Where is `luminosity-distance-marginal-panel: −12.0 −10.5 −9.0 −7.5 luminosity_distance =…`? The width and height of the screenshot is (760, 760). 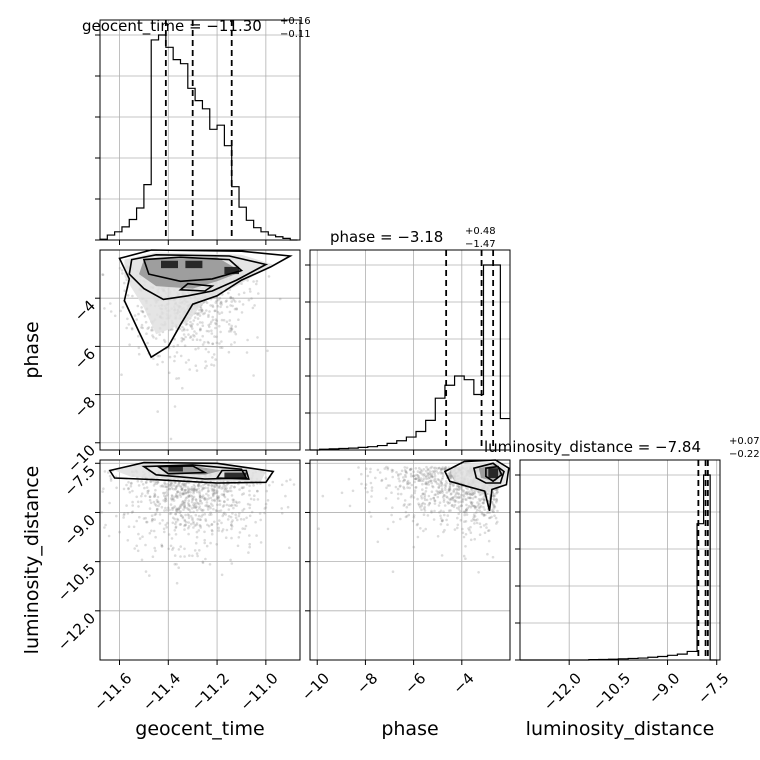 luminosity-distance-marginal-panel: −12.0 −10.5 −9.0 −7.5 luminosity_distance =… is located at coordinates (622, 575).